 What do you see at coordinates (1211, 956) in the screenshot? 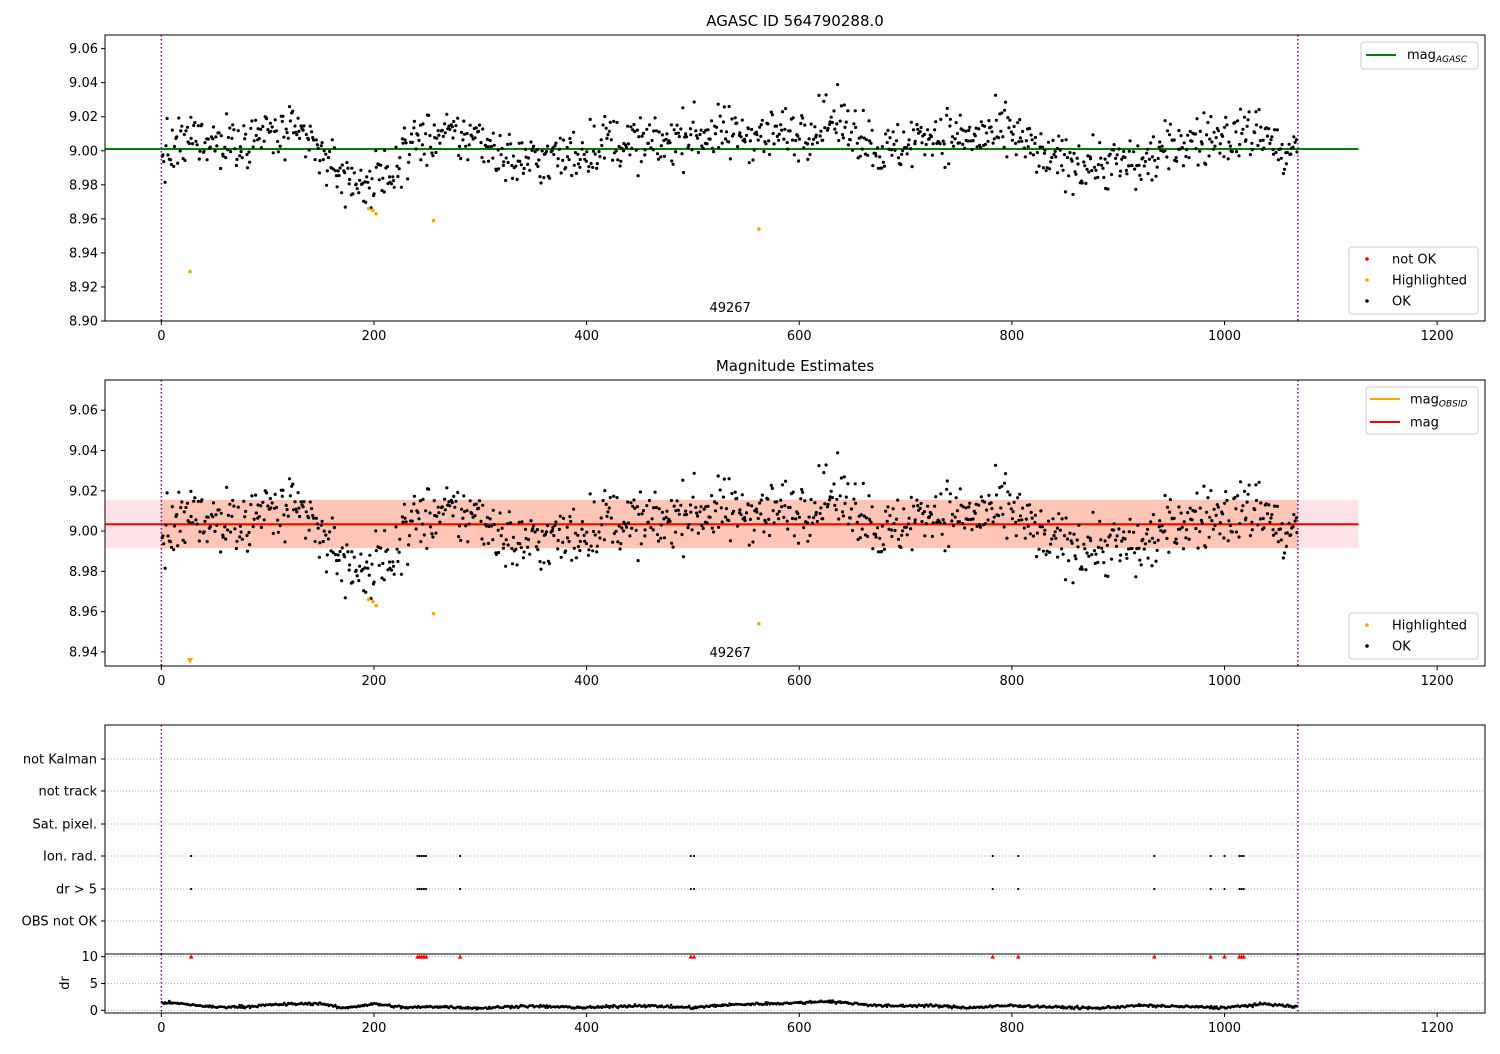
I see `dr-capped-marker` at bounding box center [1211, 956].